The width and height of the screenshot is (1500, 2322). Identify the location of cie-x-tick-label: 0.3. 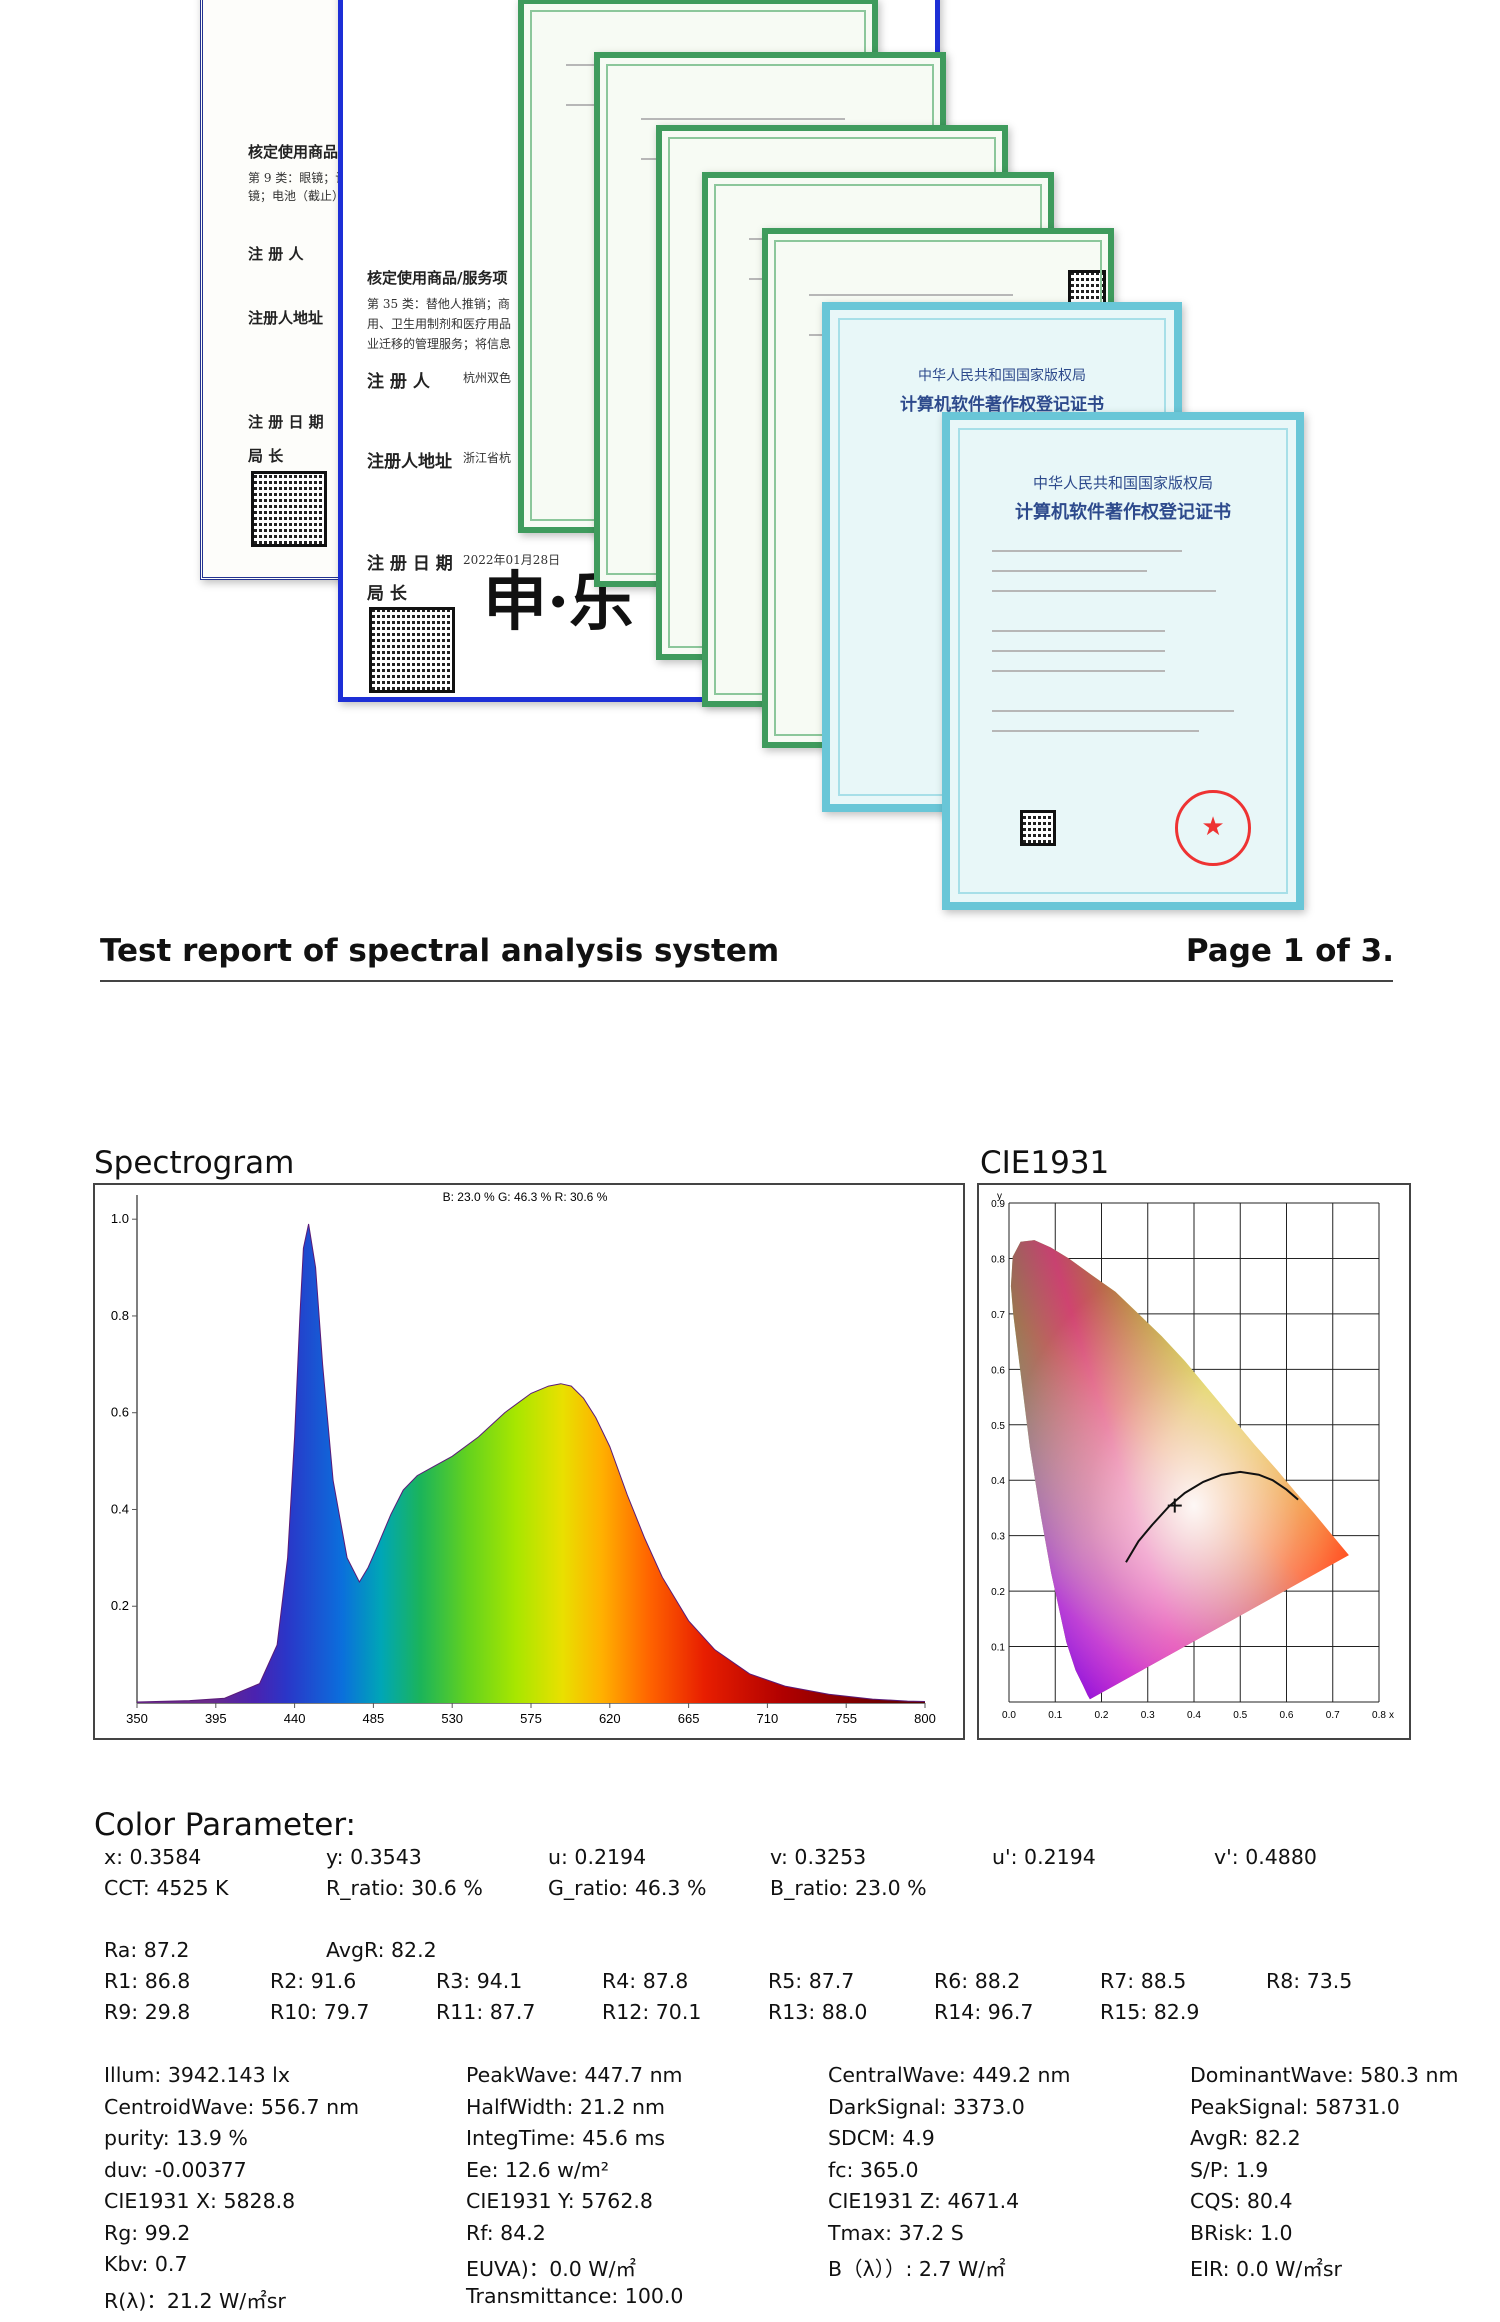
(1148, 1715).